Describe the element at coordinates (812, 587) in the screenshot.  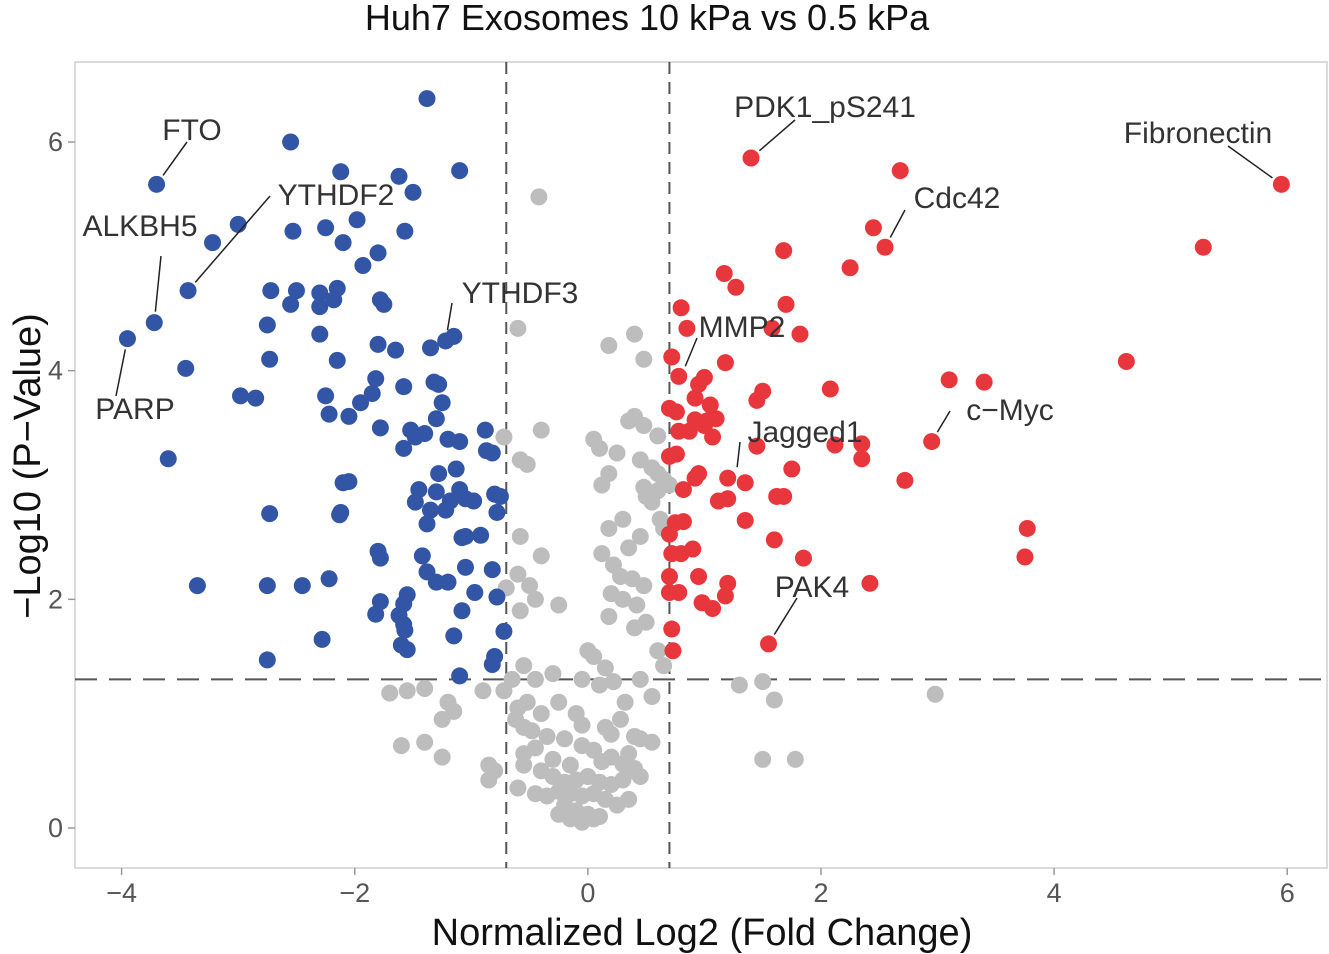
I see `annotation-label: PAK4` at that location.